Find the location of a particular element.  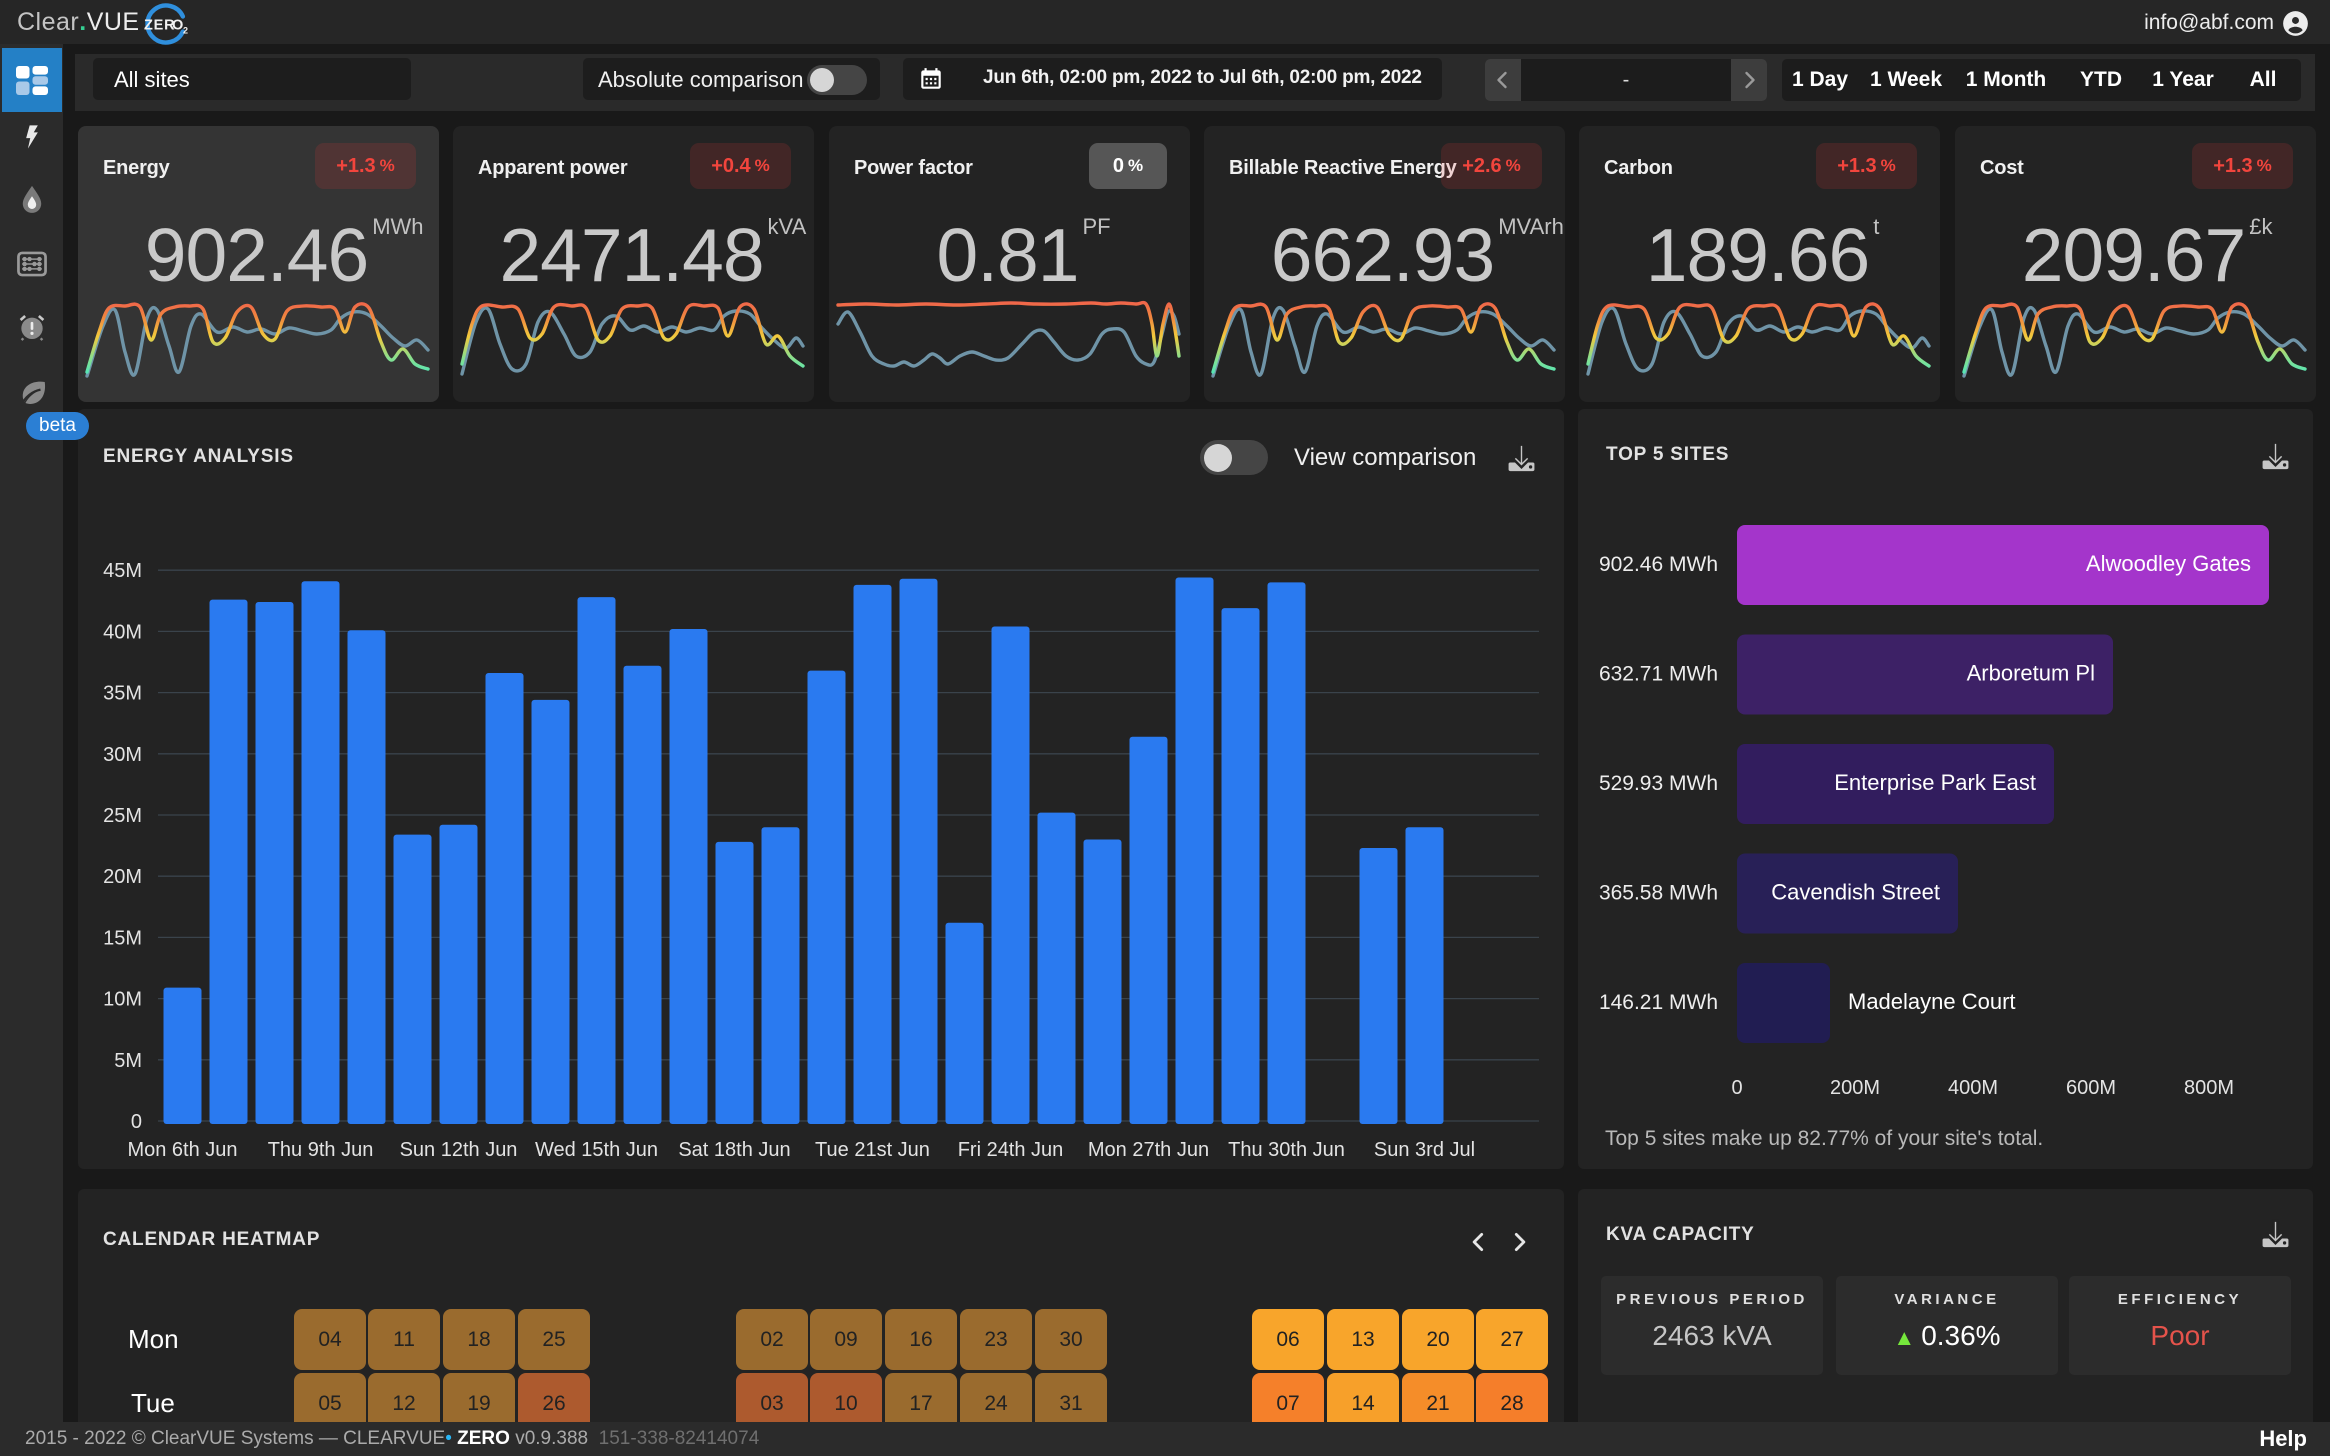

svg-text: Sun 12th Jun is located at coordinates (459, 1150).